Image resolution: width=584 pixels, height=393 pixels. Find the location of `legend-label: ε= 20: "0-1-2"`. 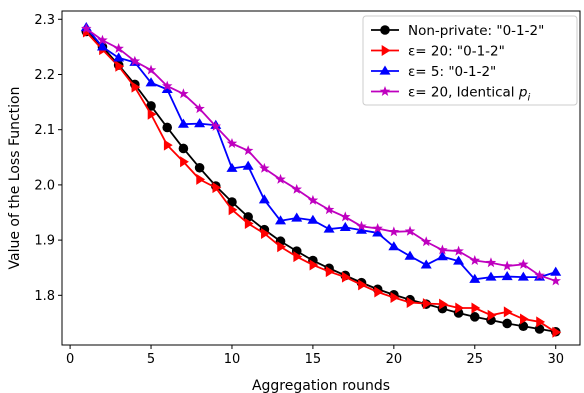

legend-label: ε= 20: "0-1-2" is located at coordinates (456, 52).